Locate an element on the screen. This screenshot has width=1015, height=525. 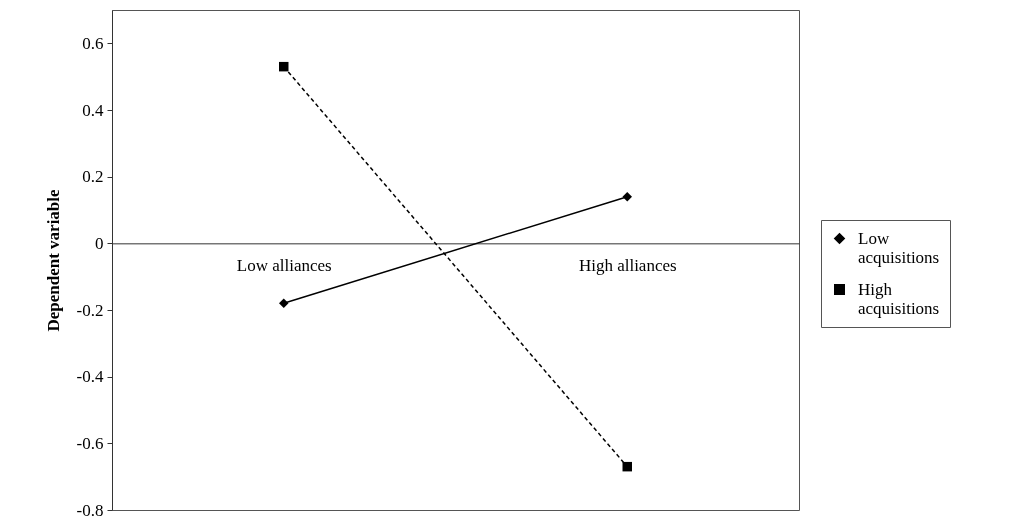
legend-label: High acquisitions is located at coordinates (899, 298).